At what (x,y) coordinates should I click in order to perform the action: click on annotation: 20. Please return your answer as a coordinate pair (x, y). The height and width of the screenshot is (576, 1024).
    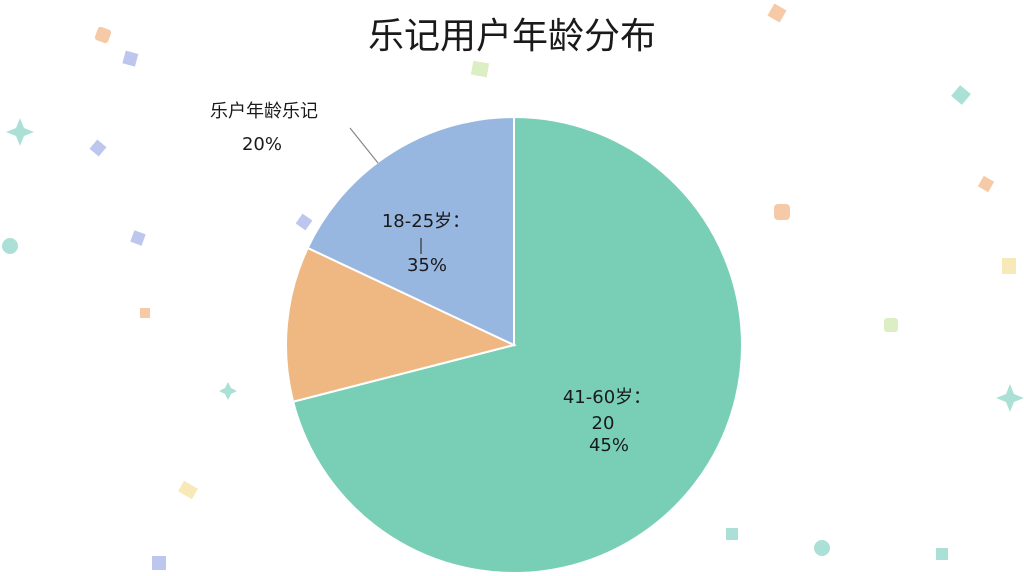
    Looking at the image, I should click on (603, 423).